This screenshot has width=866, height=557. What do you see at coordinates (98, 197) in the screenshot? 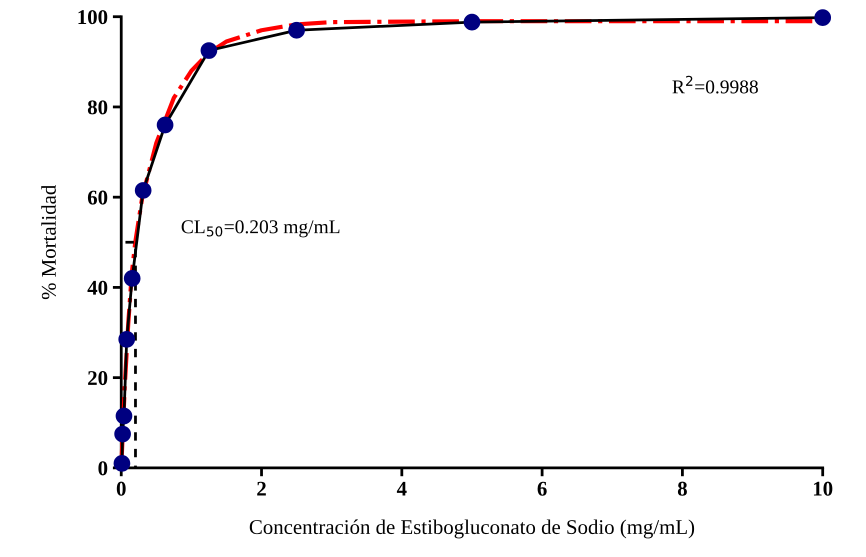
I see `y-tick-label: 60` at bounding box center [98, 197].